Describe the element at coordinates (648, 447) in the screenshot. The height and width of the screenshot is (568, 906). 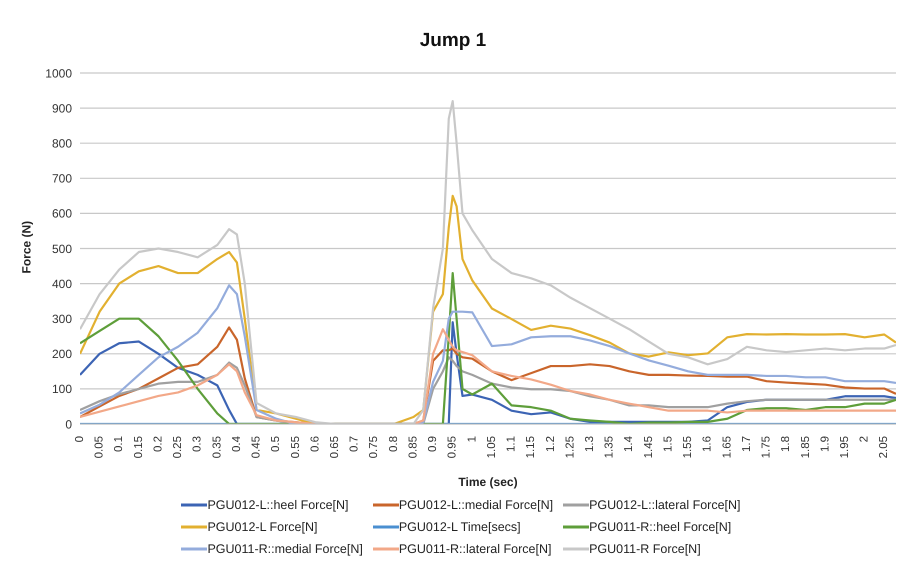
I see `x-tick-label: 1.45` at that location.